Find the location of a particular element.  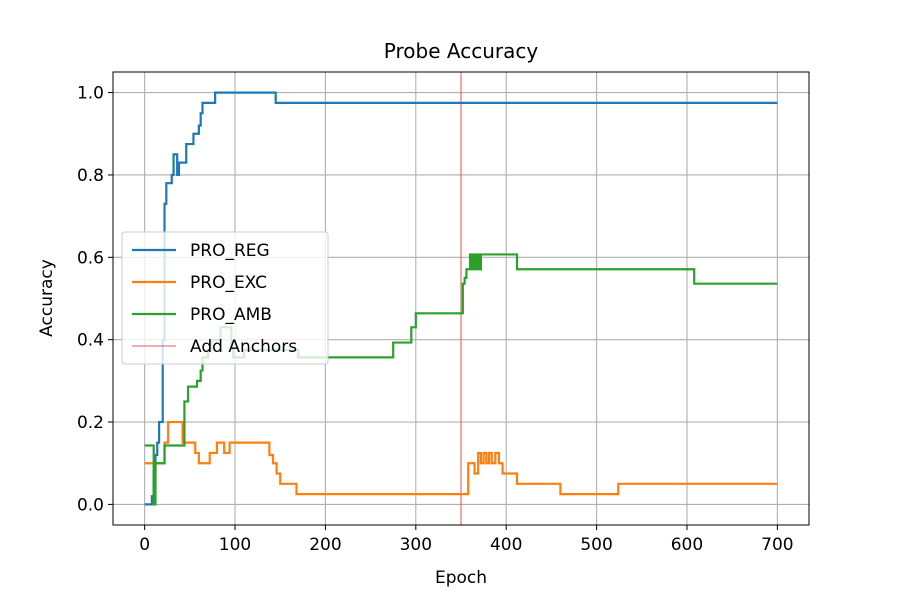

series-line-pro-exc is located at coordinates (461, 458).